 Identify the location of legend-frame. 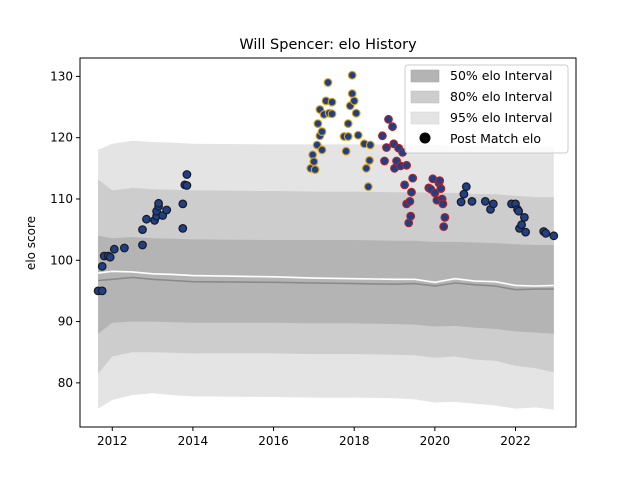
(486, 109).